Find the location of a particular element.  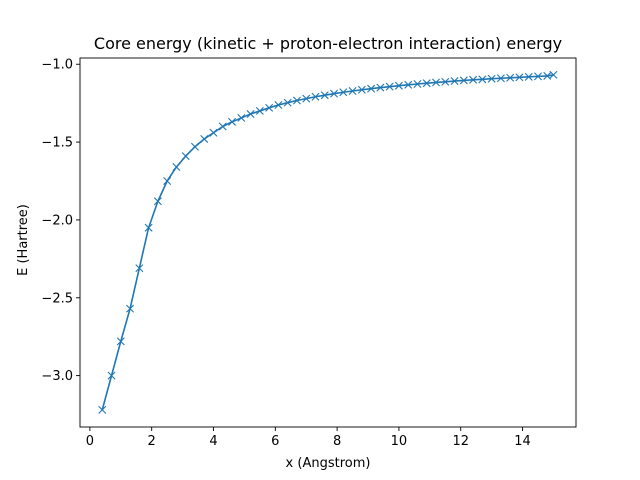

x-tick-label: 10 is located at coordinates (399, 441).